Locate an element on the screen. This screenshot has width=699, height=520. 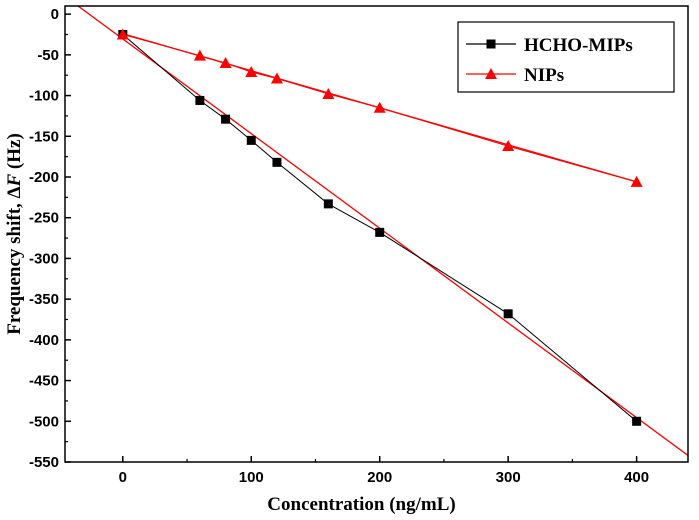
y-tick-label: -450 is located at coordinates (44, 381).